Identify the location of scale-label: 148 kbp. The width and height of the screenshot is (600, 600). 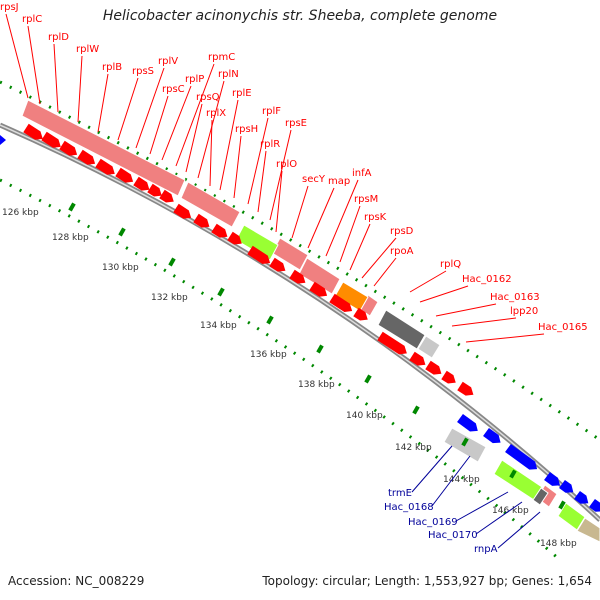
(558, 544).